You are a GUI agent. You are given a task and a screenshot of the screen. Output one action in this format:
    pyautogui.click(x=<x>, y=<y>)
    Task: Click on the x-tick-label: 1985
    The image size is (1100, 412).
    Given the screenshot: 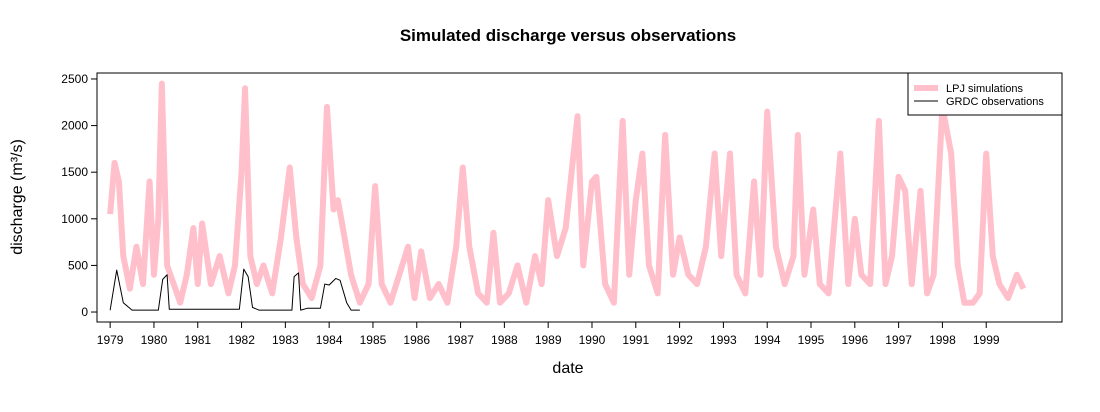 What is the action you would take?
    pyautogui.click(x=373, y=340)
    